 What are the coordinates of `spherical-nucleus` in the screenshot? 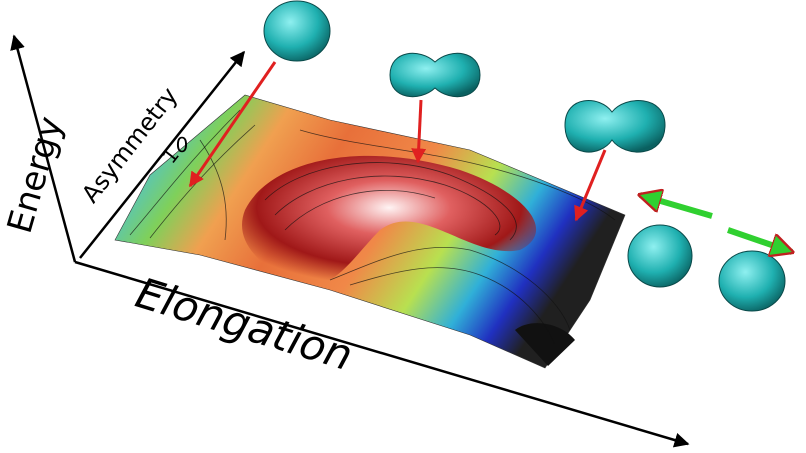 It's located at (297, 31).